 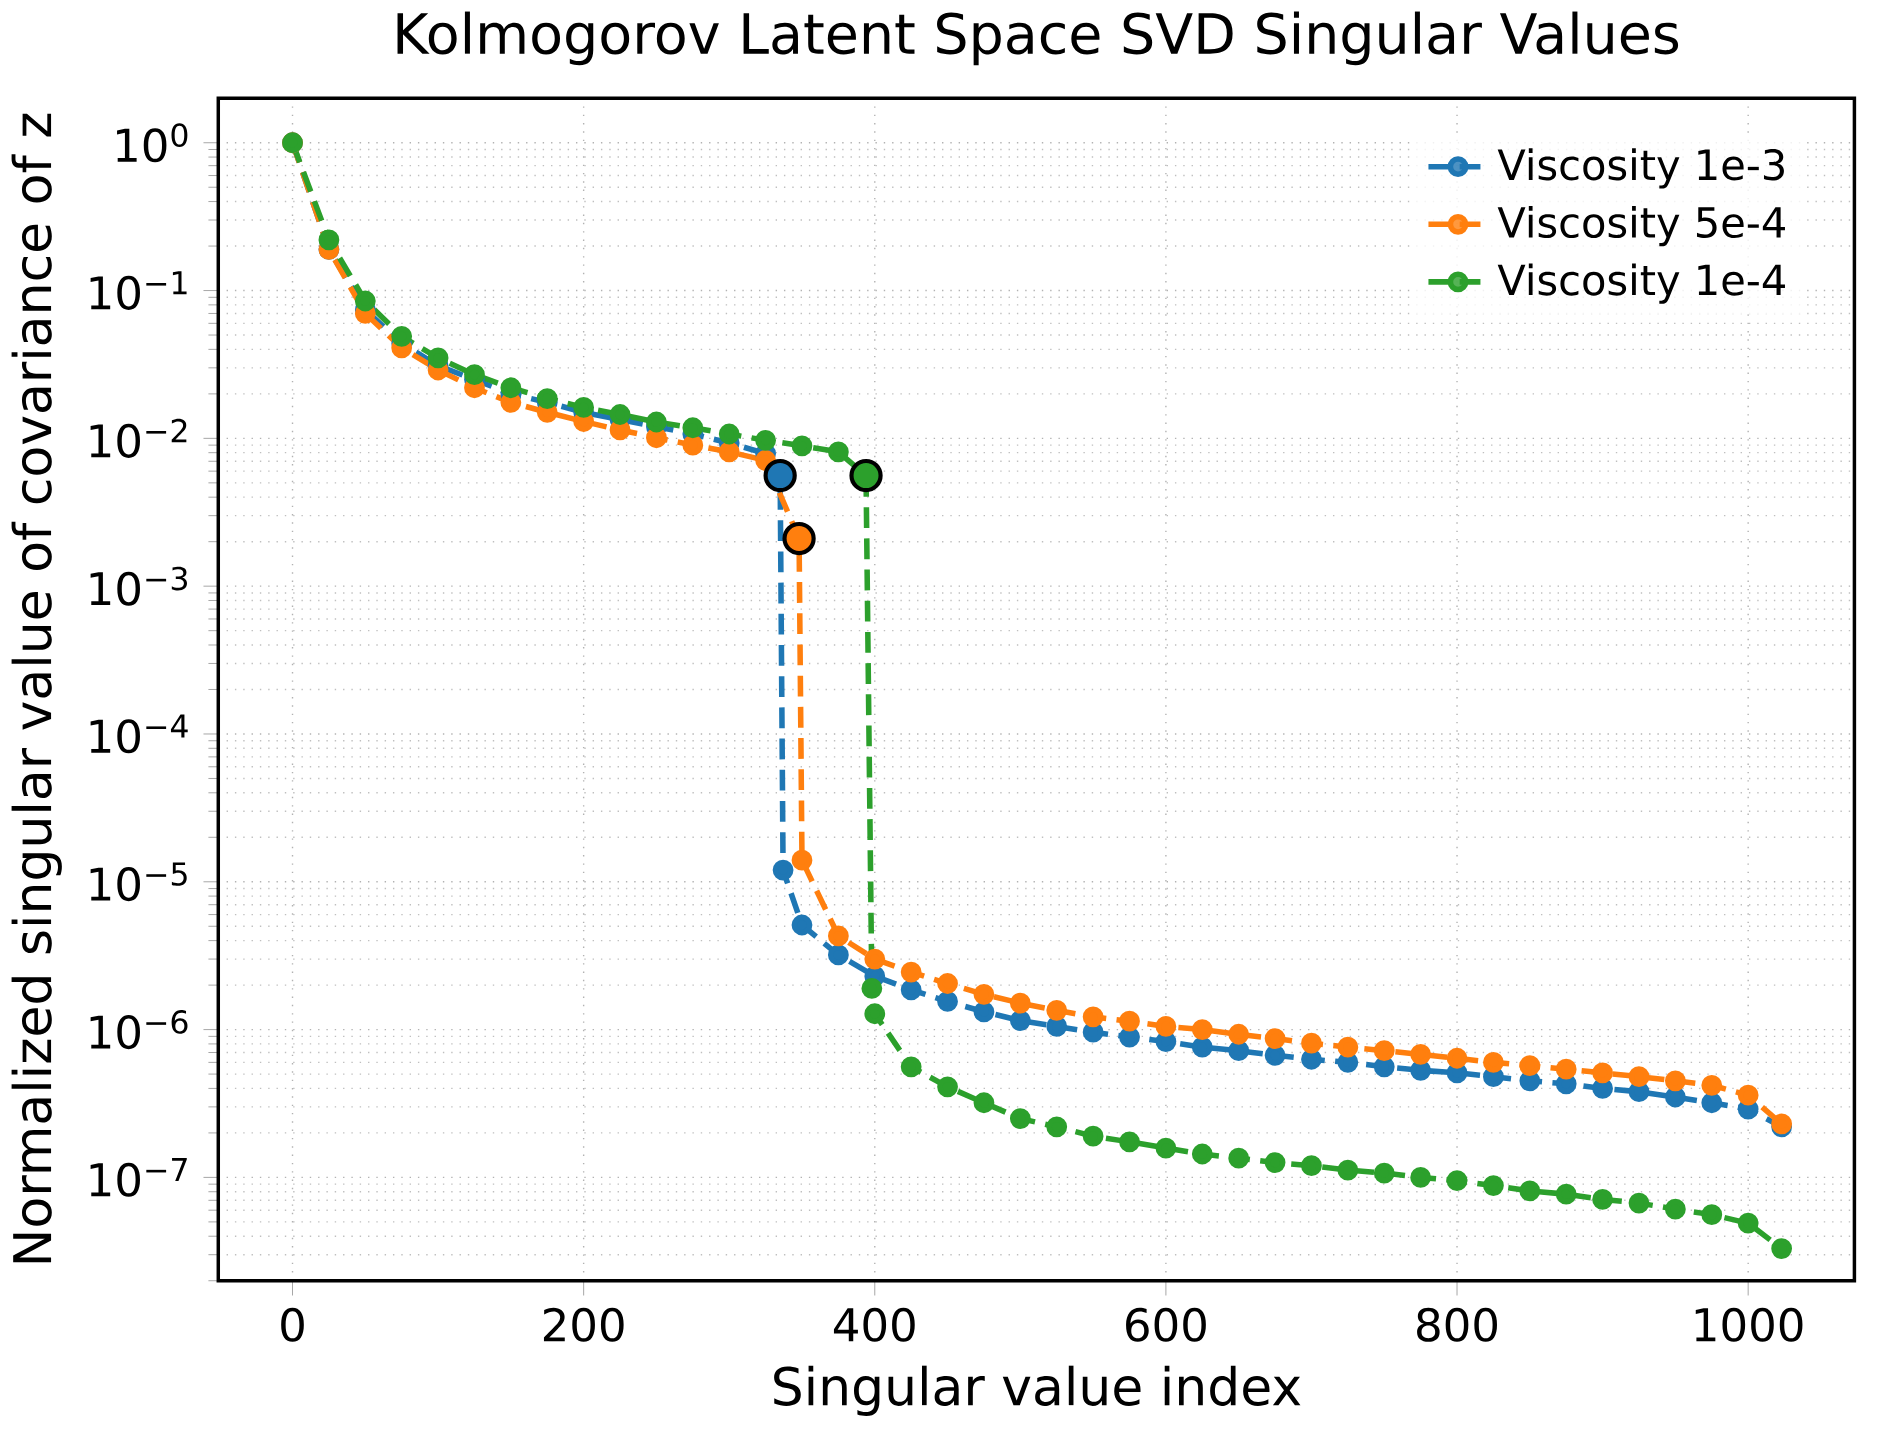 What do you see at coordinates (1641, 283) in the screenshot?
I see `legend-label: Viscosity 1e-4` at bounding box center [1641, 283].